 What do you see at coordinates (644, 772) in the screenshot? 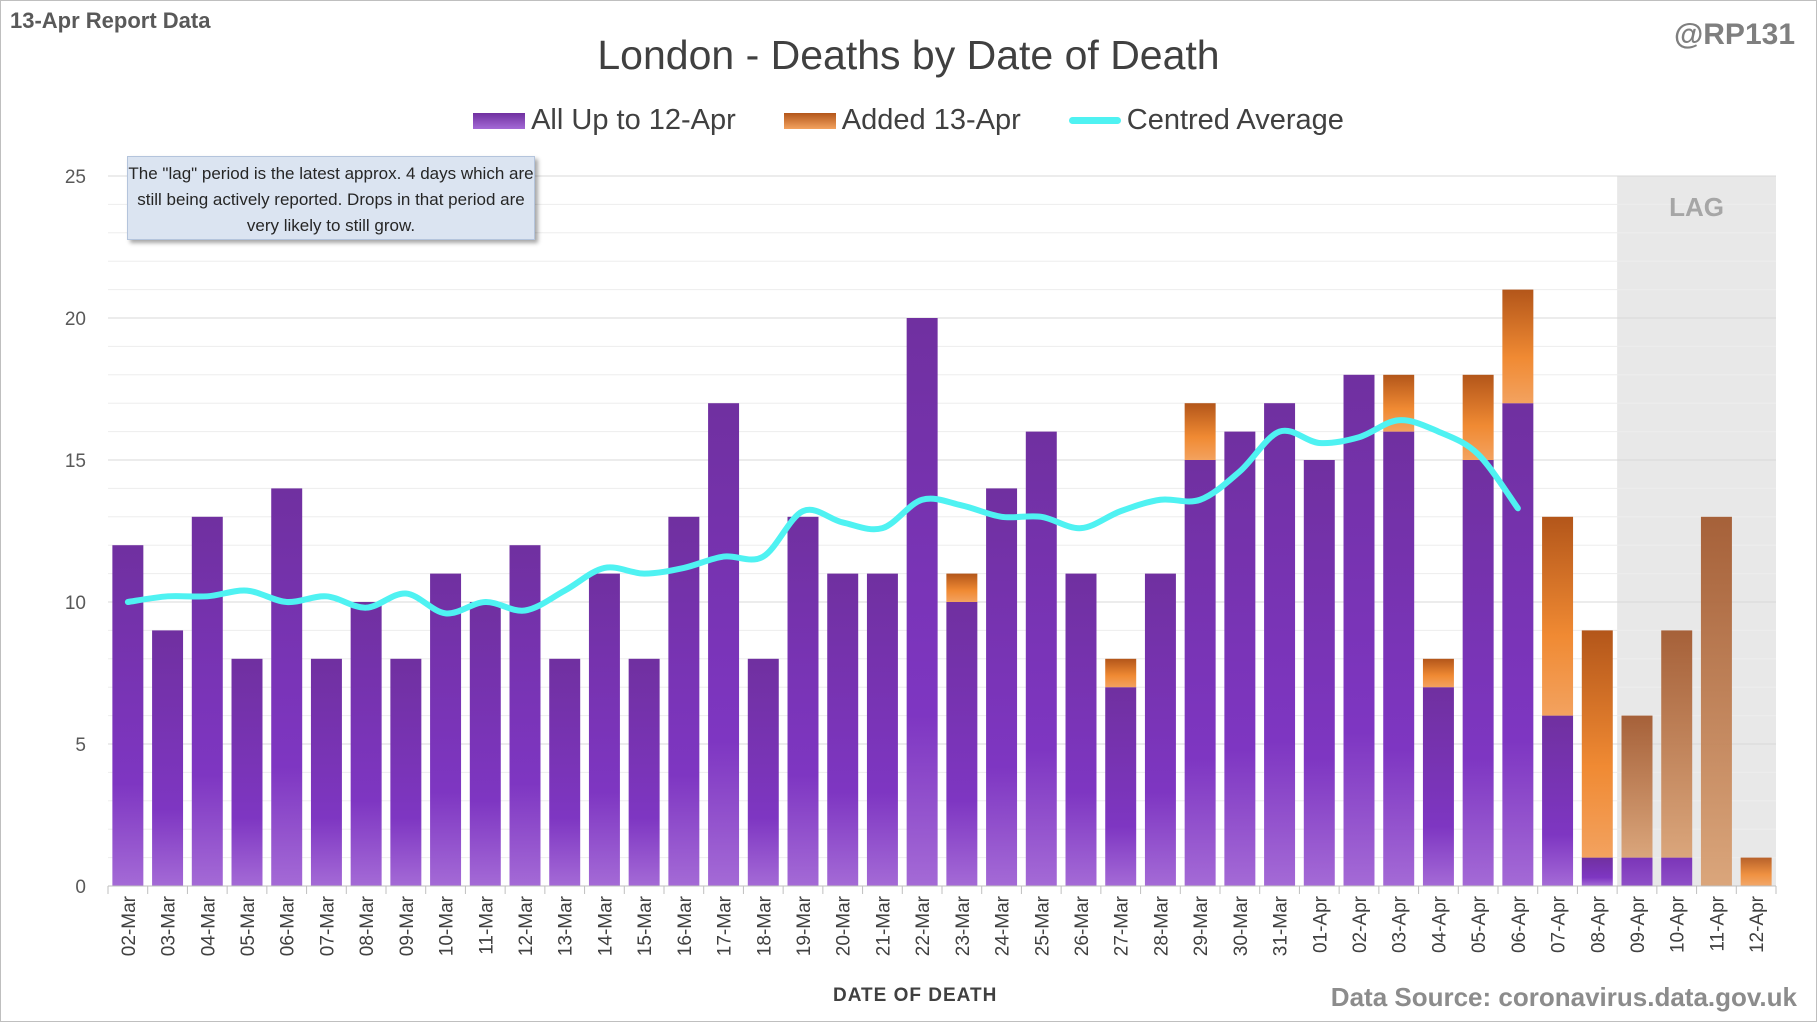
I see `bar-all-15-Mar` at bounding box center [644, 772].